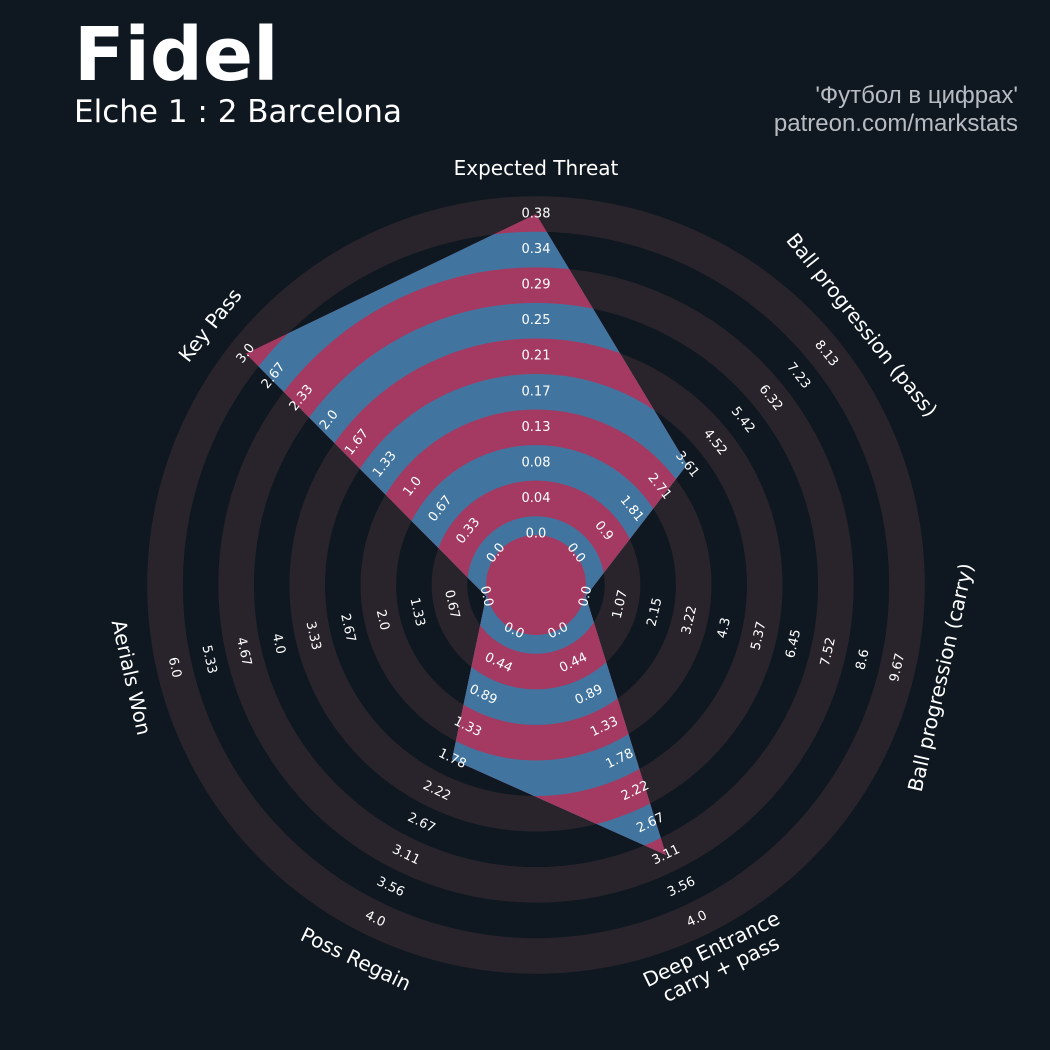 The image size is (1050, 1050). What do you see at coordinates (132, 677) in the screenshot?
I see `radar-param-label: Aerials Won` at bounding box center [132, 677].